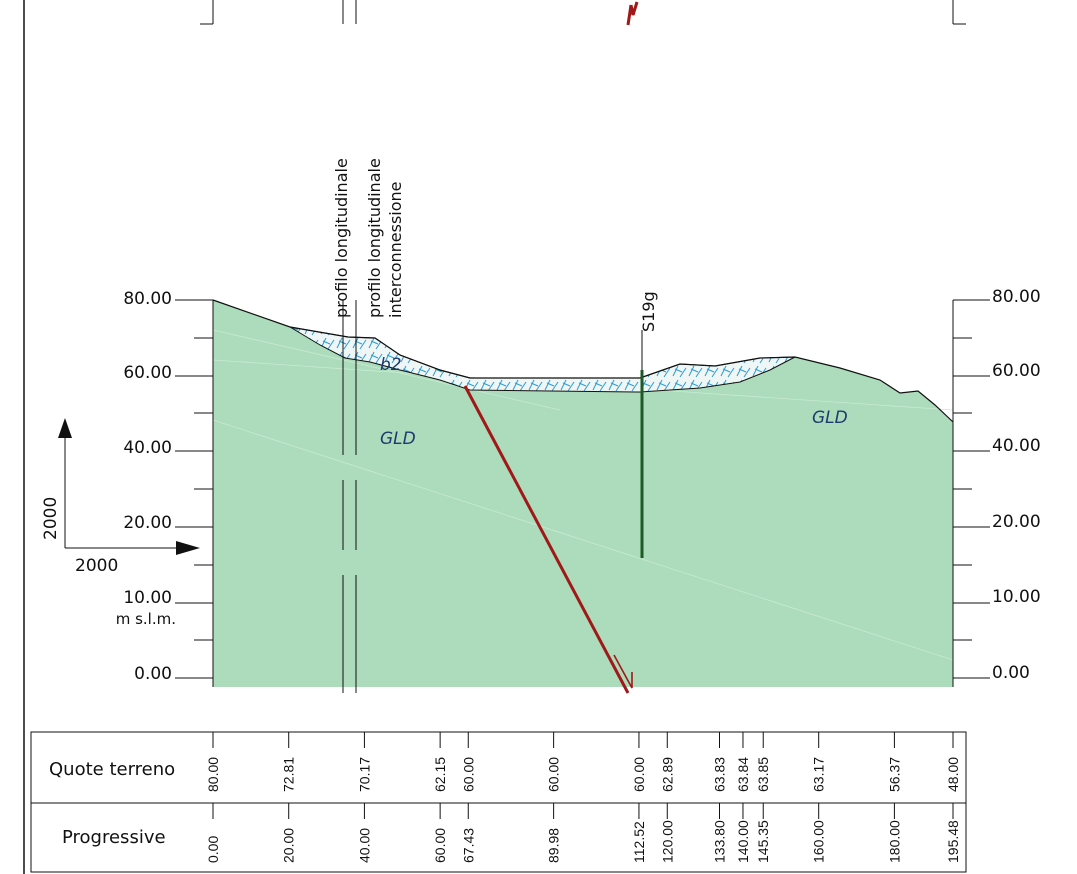 This screenshot has height=874, width=1077. Describe the element at coordinates (953, 841) in the screenshot. I see `progressiva-value: 195.48` at that location.